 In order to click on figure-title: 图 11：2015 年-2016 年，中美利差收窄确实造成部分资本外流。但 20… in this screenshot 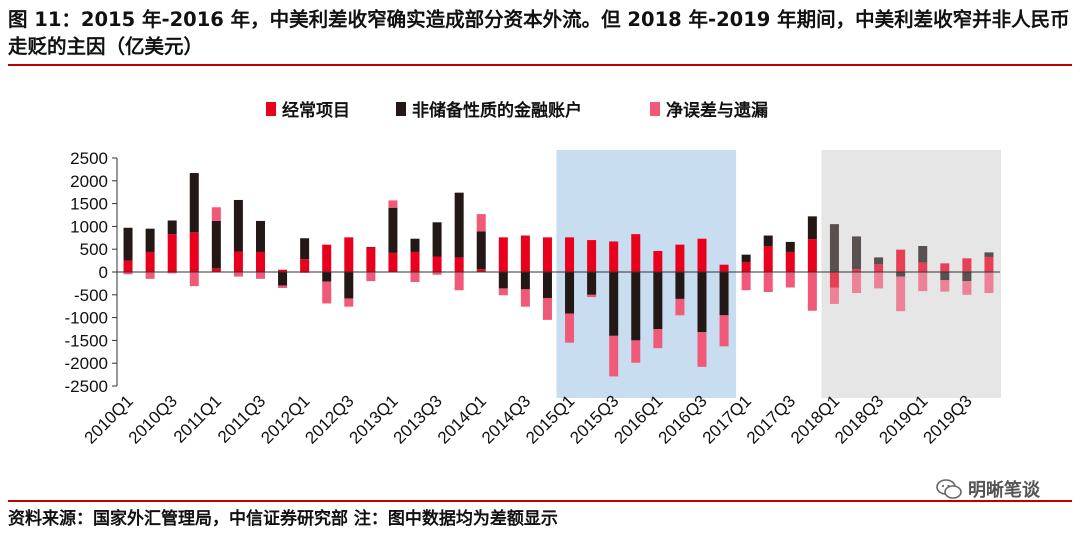, I will do `click(539, 33)`.